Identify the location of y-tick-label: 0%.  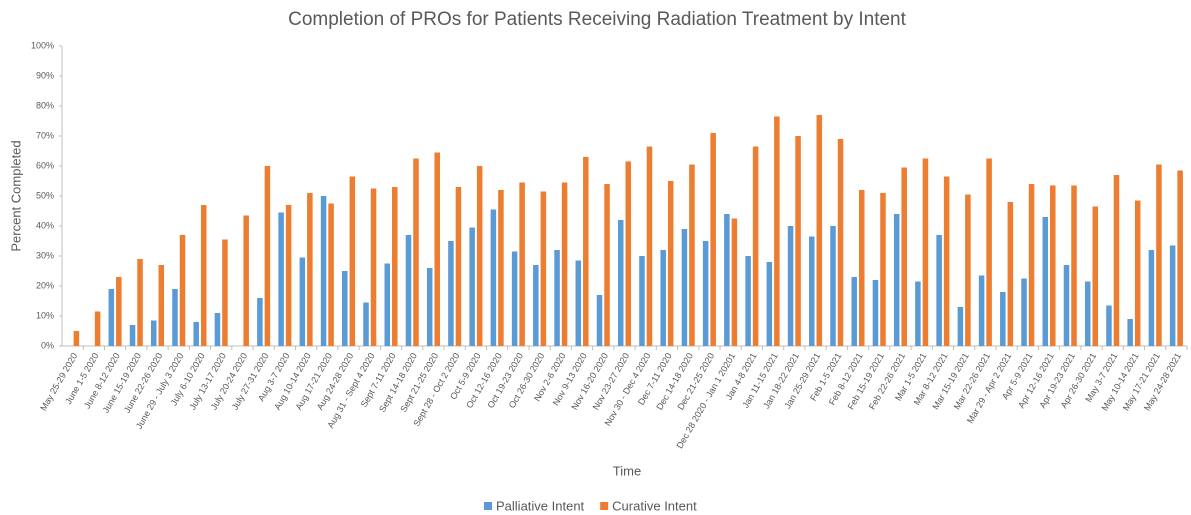
(47, 345).